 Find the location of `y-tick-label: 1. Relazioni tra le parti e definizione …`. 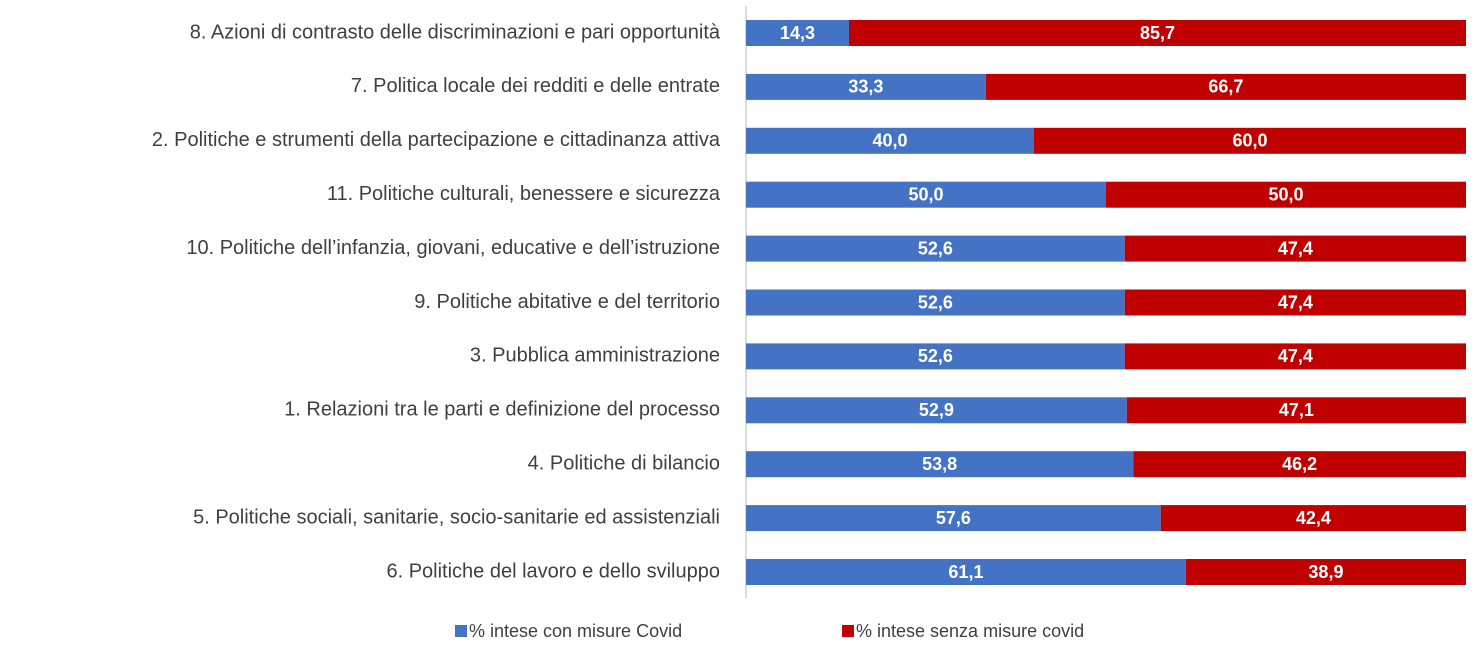

y-tick-label: 1. Relazioni tra le parti e definizione … is located at coordinates (502, 410).